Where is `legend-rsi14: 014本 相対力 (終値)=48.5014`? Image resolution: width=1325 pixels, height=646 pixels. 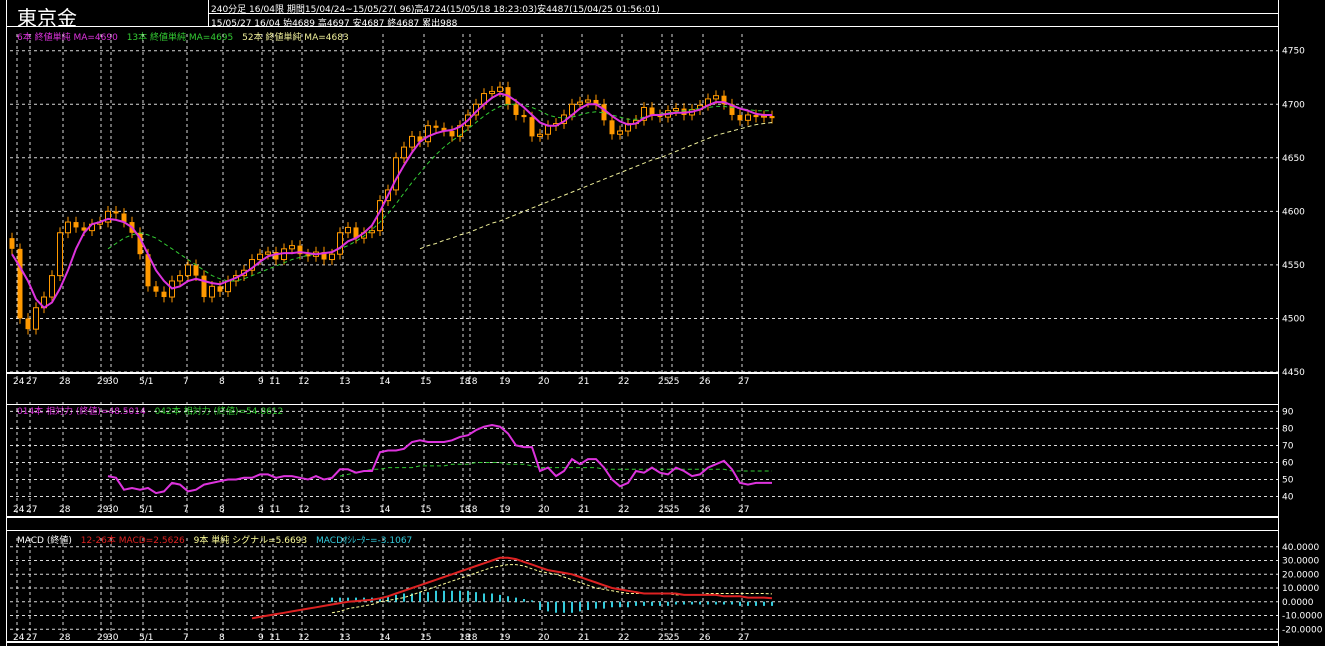
legend-rsi14: 014本 相対力 (終値)=48.5014 is located at coordinates (81, 412).